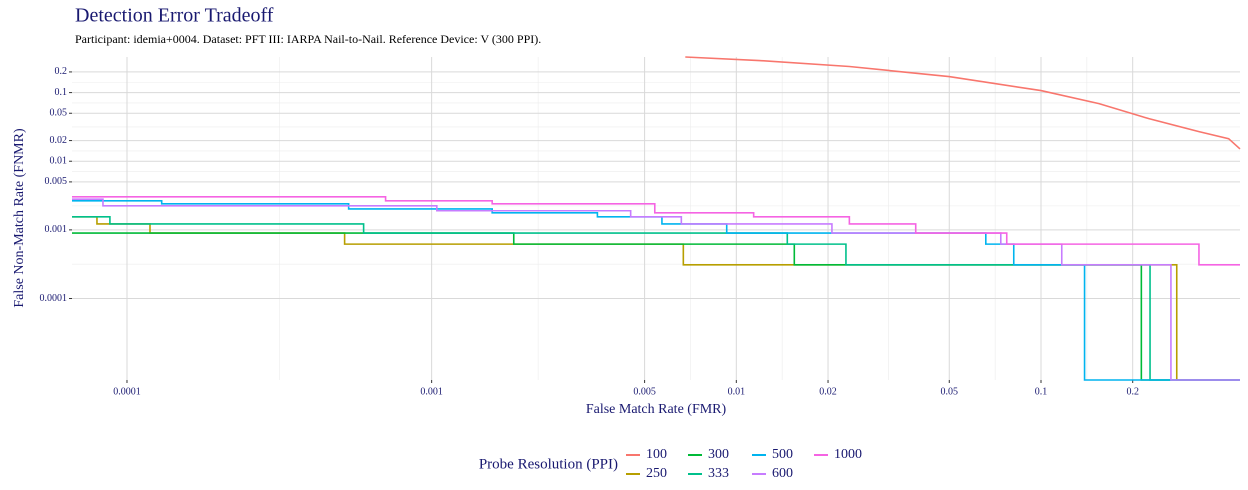 This screenshot has height=490, width=1248. Describe the element at coordinates (828, 391) in the screenshot. I see `x-tick-label: 0.02` at that location.